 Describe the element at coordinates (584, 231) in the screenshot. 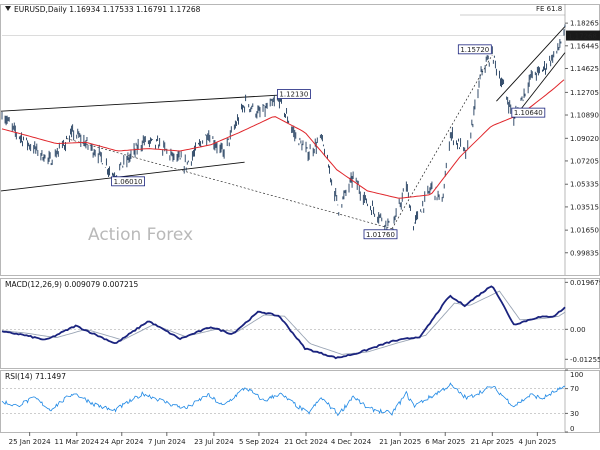

I see `price-tick-label: 1.01650` at that location.